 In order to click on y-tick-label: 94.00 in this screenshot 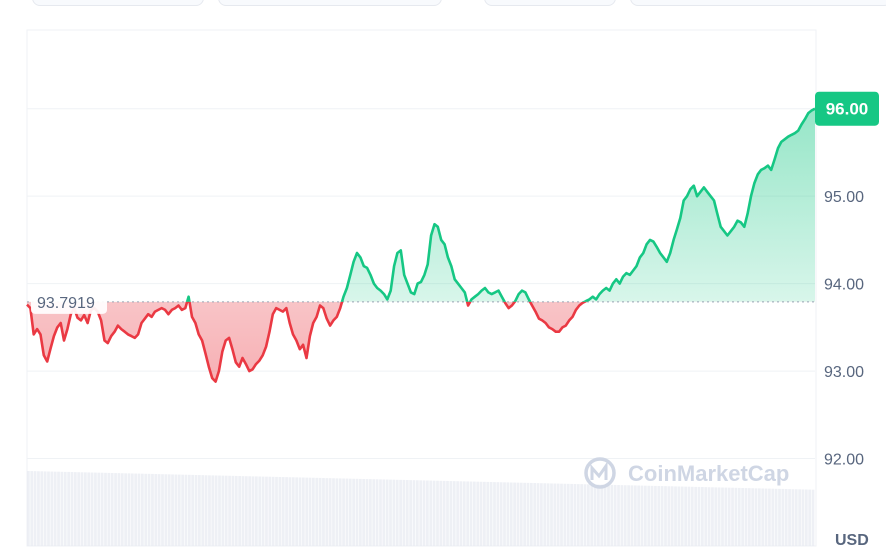, I will do `click(844, 285)`.